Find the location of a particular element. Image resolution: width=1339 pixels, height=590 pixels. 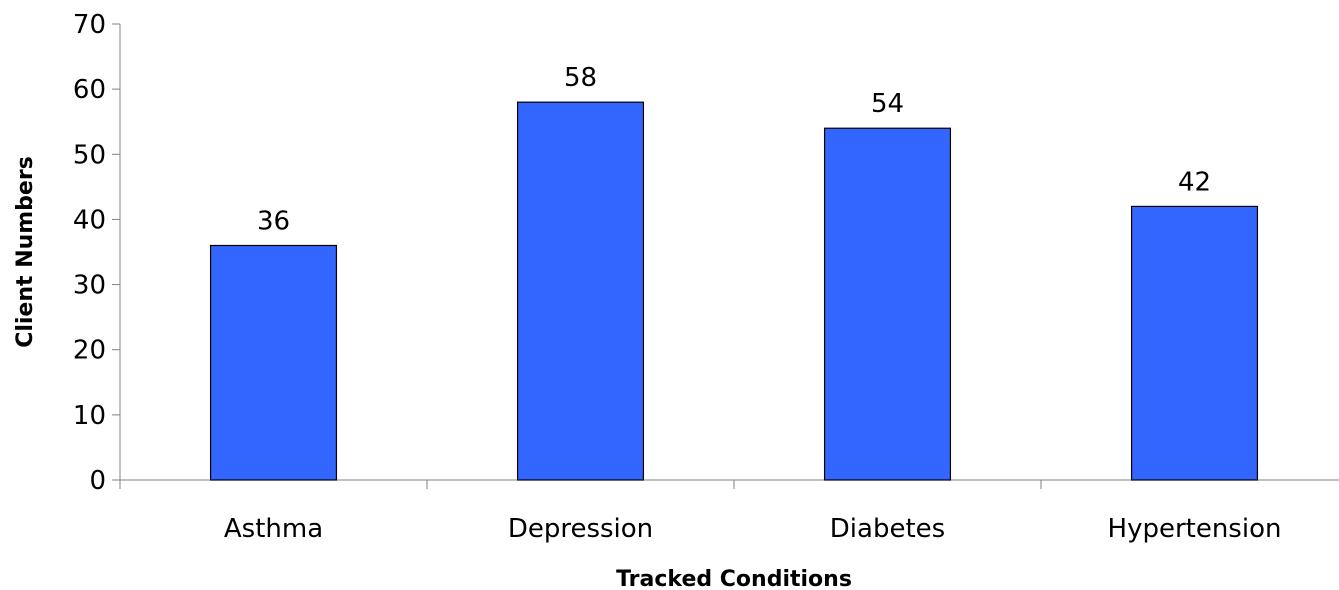

y-tick-label: 50 is located at coordinates (89, 155).